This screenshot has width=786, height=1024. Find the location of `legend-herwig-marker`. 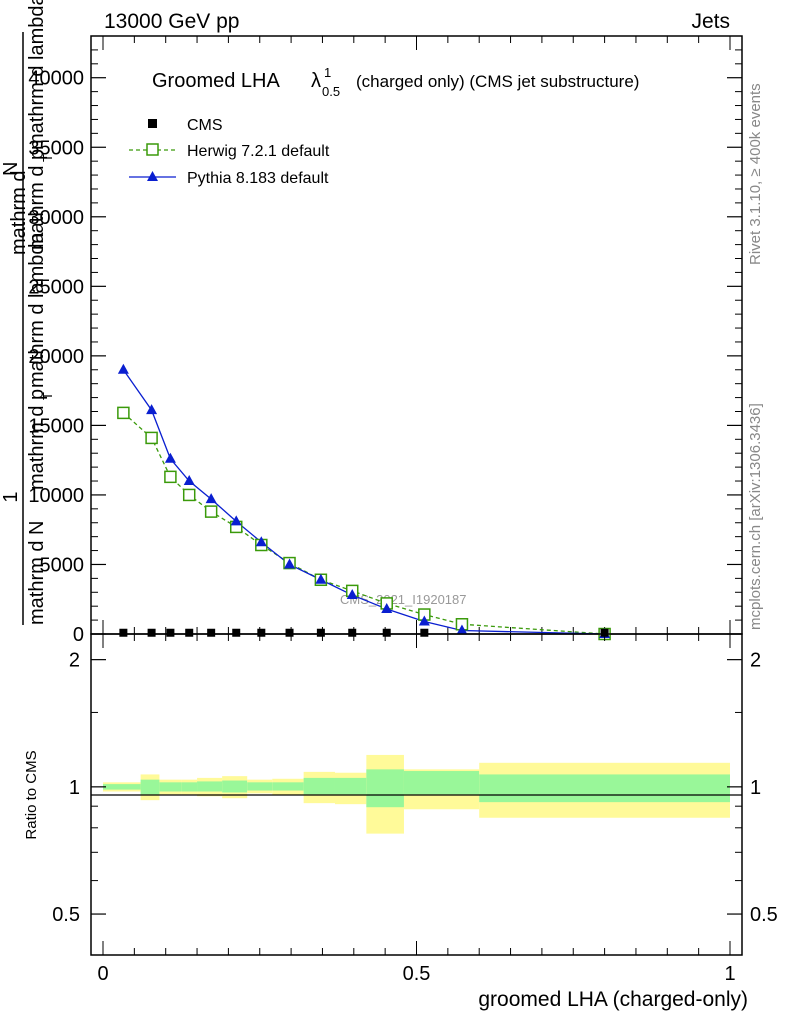

legend-herwig-marker is located at coordinates (152, 149).